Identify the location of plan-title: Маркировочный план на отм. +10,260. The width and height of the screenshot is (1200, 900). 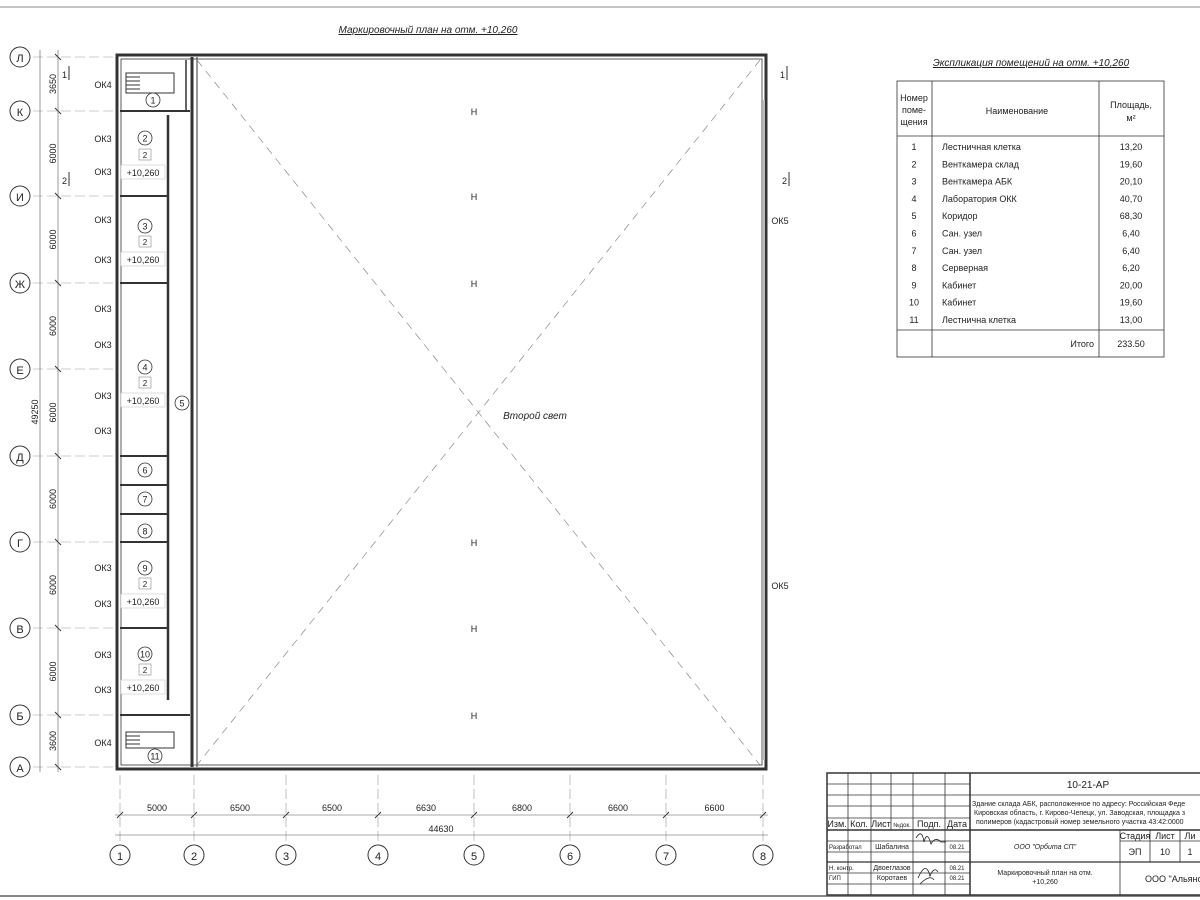
(428, 30).